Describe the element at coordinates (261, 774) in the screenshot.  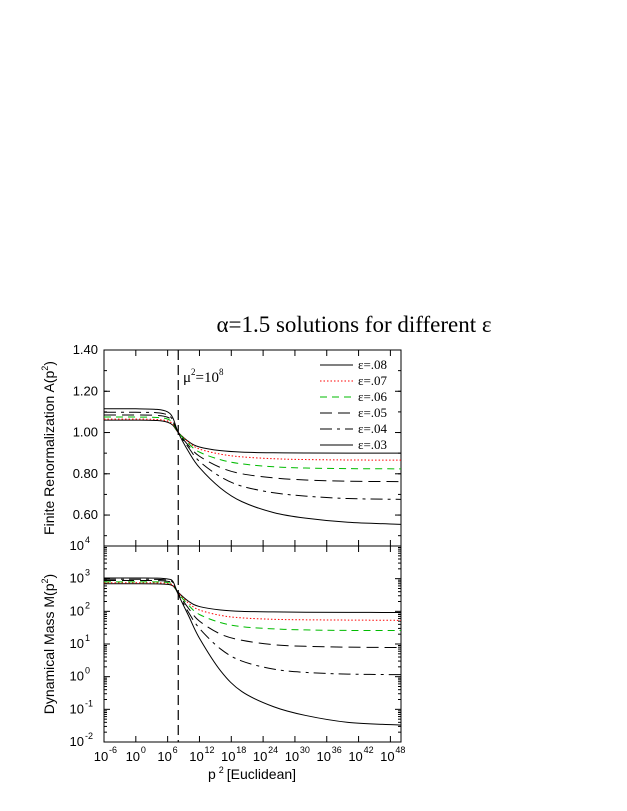
I see `x-axis-label-unit: [Euclidean]` at that location.